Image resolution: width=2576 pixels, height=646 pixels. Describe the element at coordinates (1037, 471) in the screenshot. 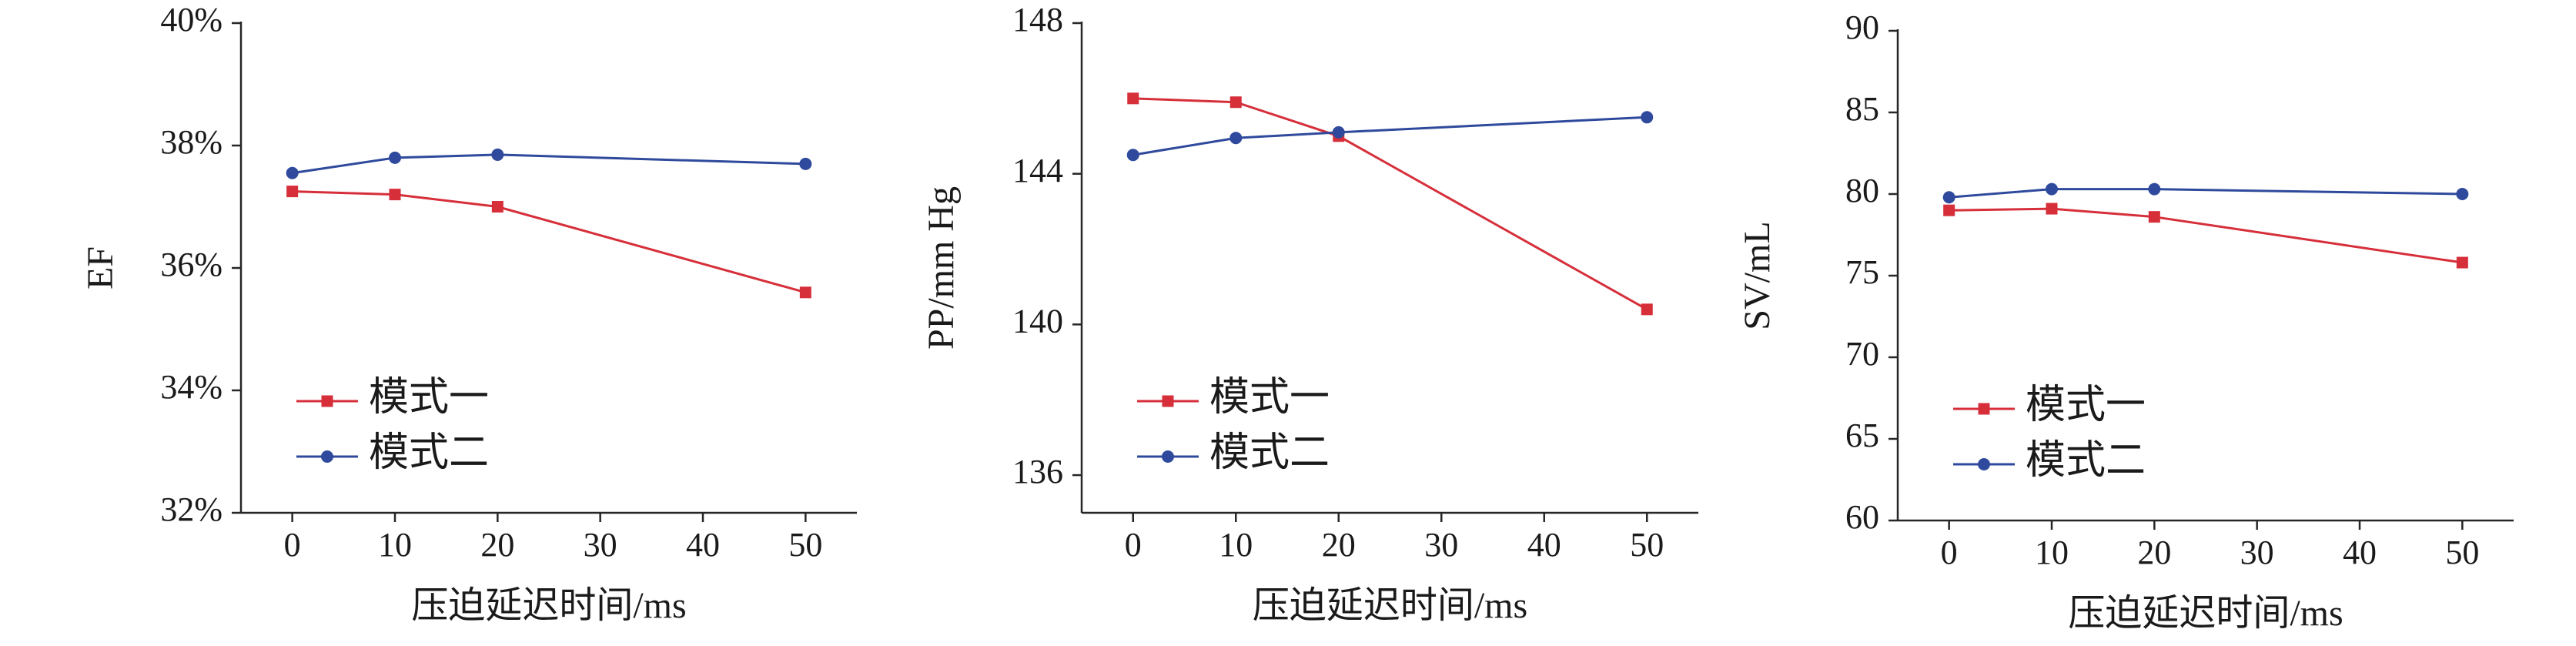

I see `y-tick-label: 136` at that location.